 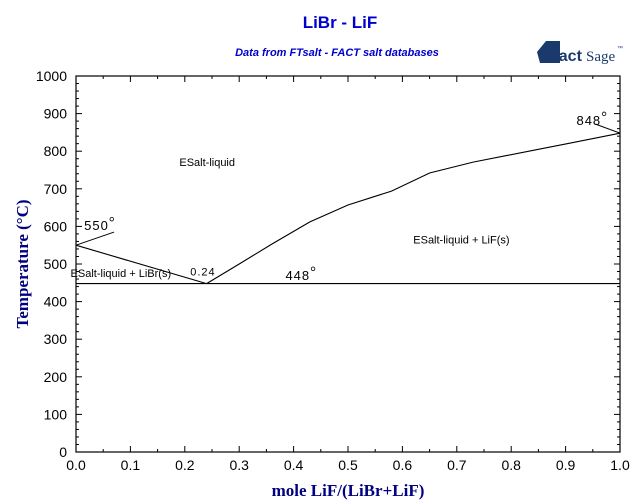 What do you see at coordinates (56, 302) in the screenshot?
I see `y-tick-label: 400` at bounding box center [56, 302].